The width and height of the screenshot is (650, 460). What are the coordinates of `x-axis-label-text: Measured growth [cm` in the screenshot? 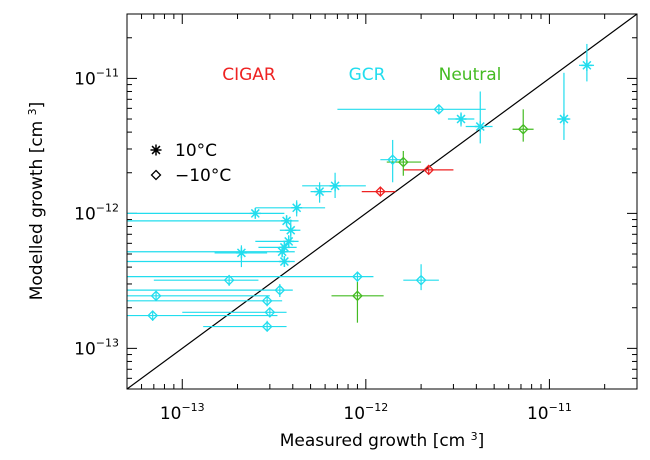 It's located at (373, 441).